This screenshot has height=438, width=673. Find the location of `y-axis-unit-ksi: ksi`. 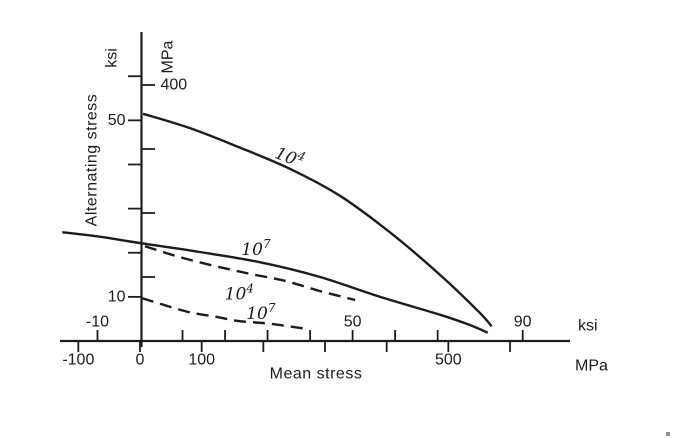

y-axis-unit-ksi: ksi is located at coordinates (112, 58).